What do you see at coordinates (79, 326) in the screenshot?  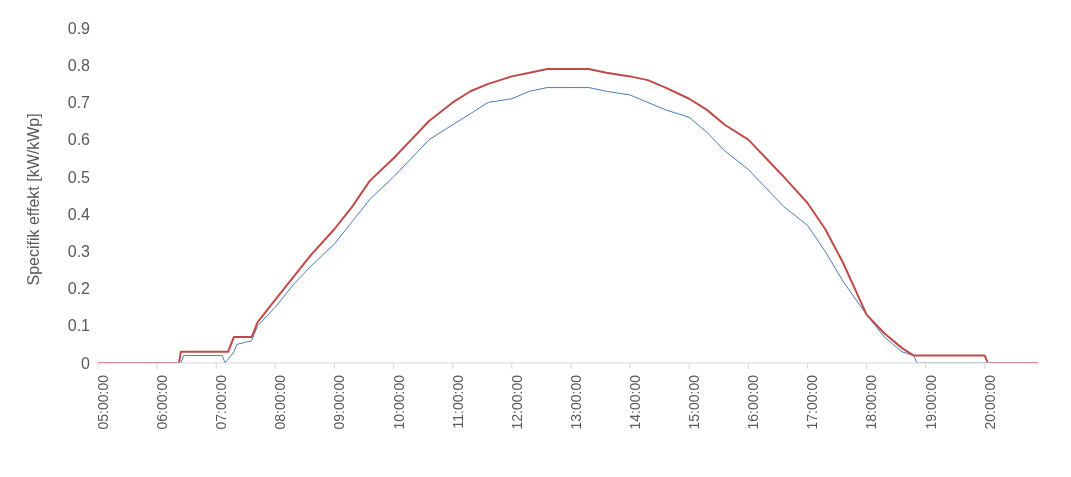 I see `y-tick-label: 0.1` at bounding box center [79, 326].